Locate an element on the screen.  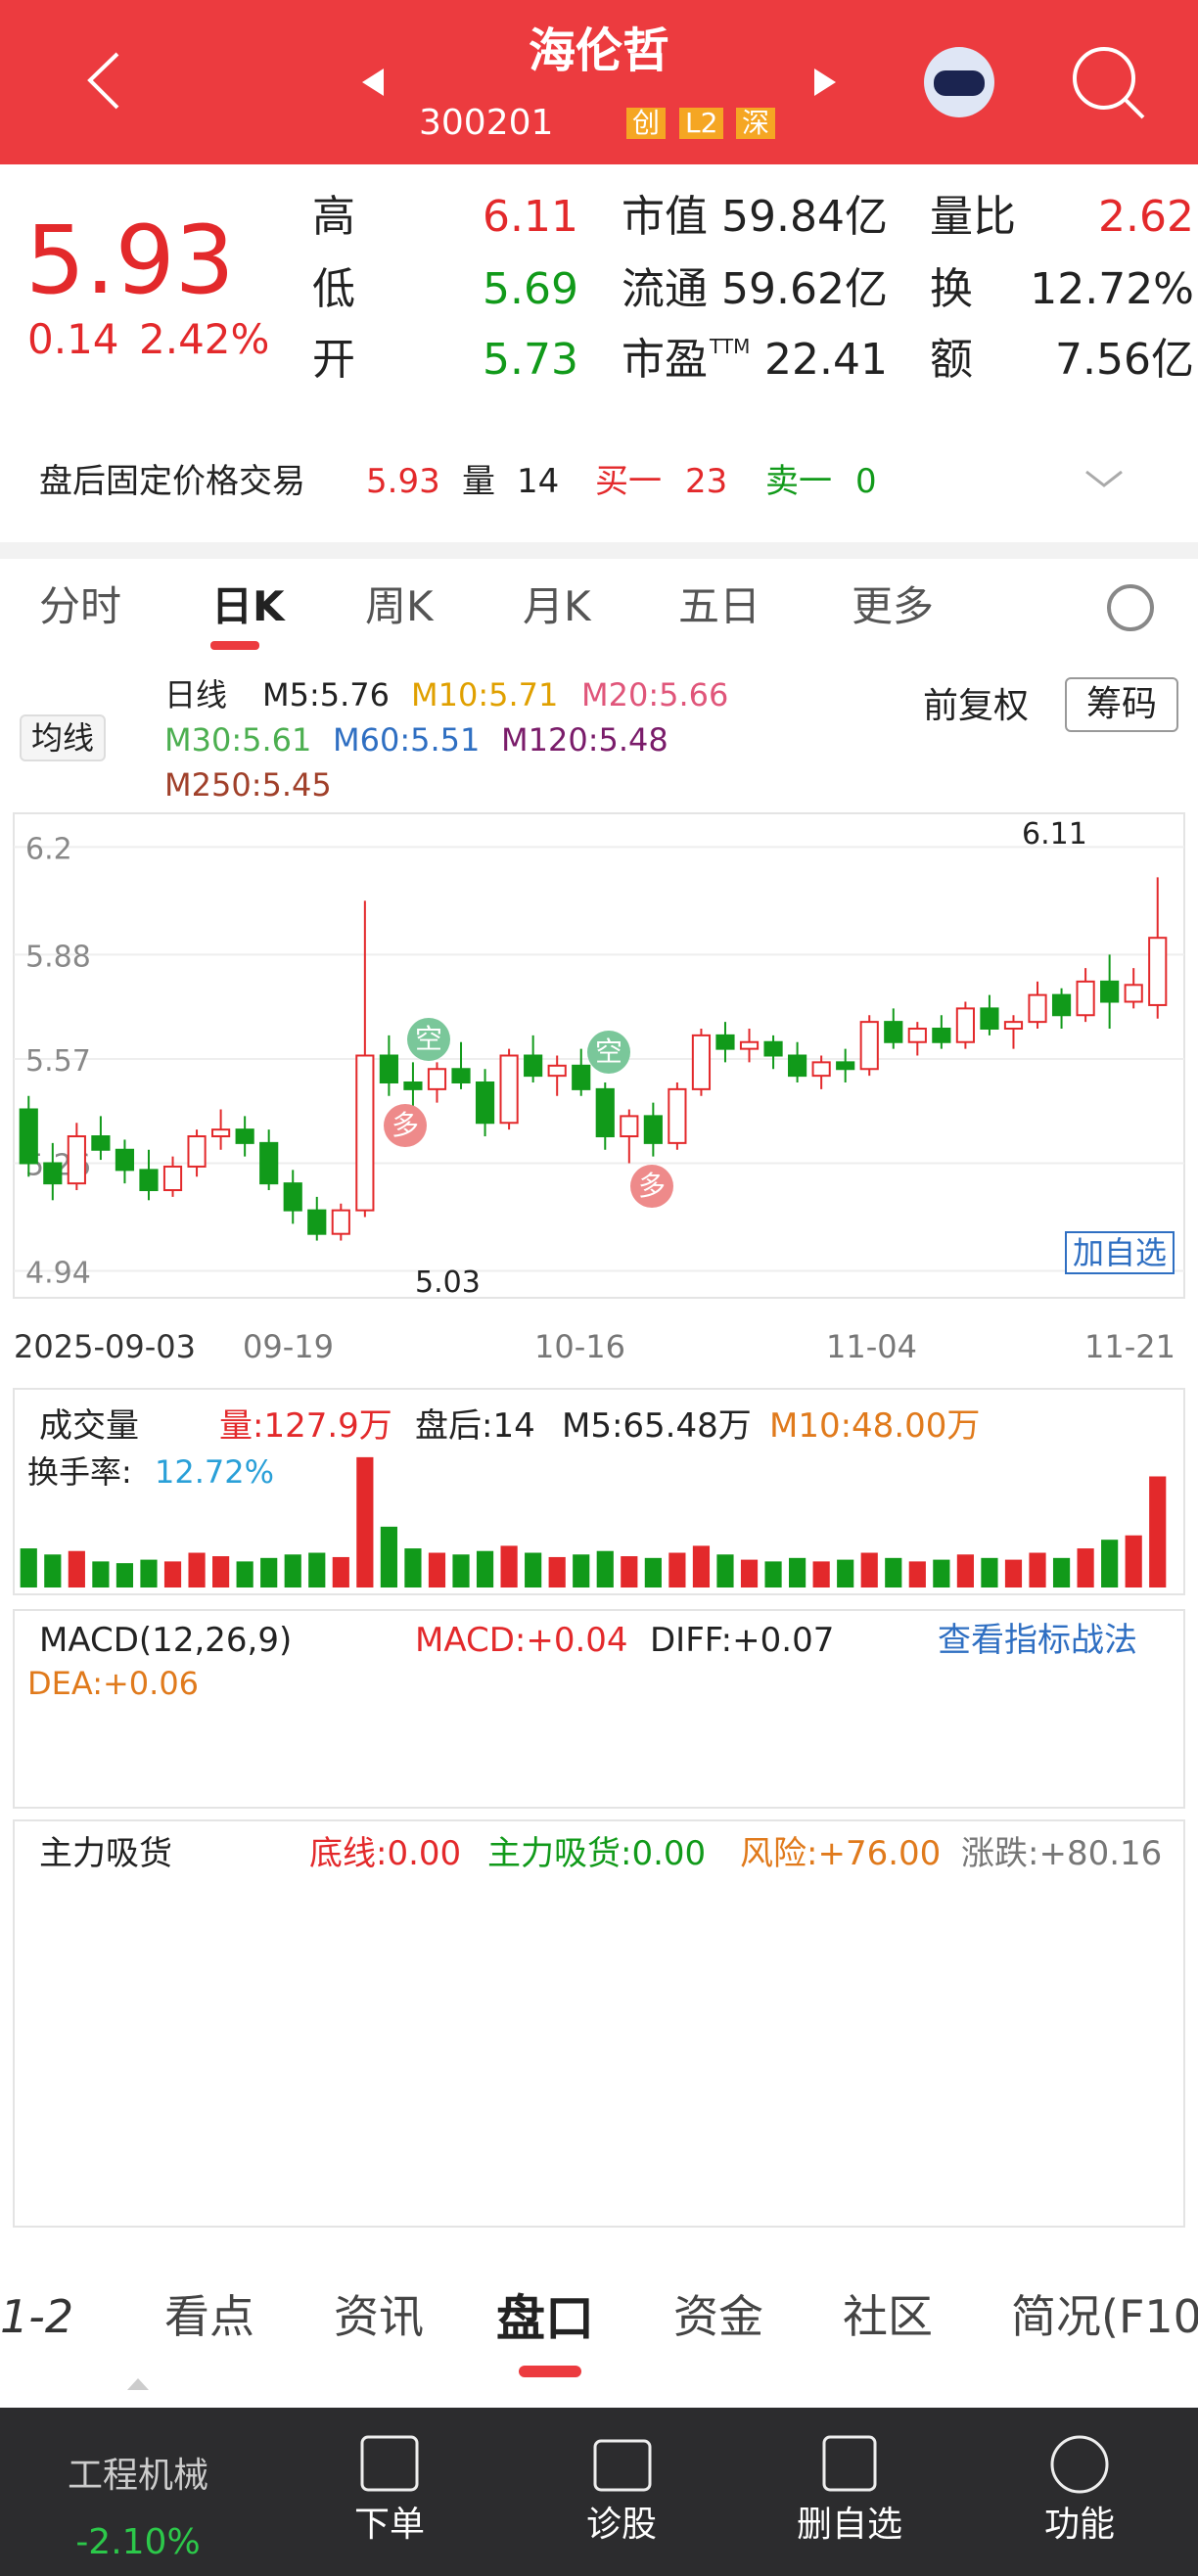
bottom-tab: 资讯 is located at coordinates (379, 2316).